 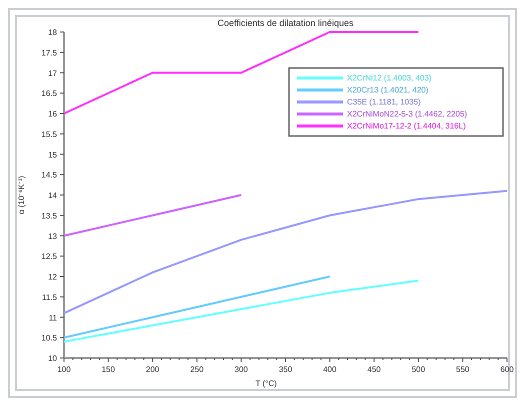 What do you see at coordinates (267, 383) in the screenshot?
I see `x-axis-title: T (°C)` at bounding box center [267, 383].